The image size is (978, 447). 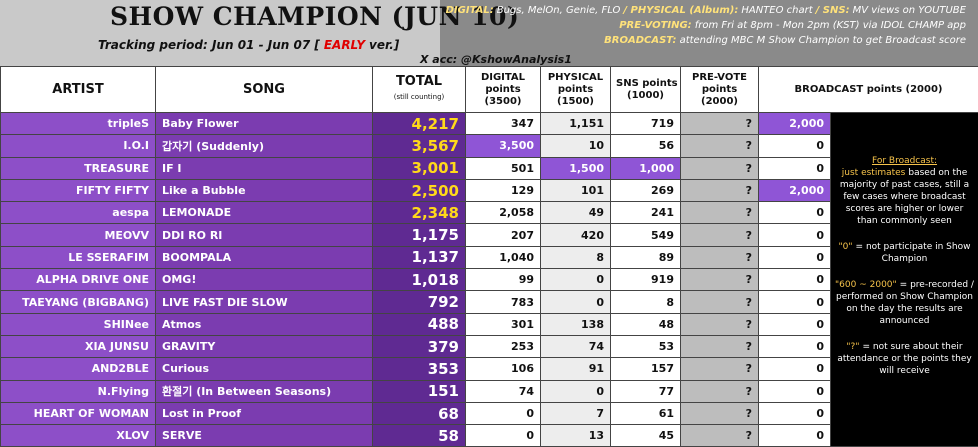 What do you see at coordinates (575, 257) in the screenshot?
I see `physical-cell: 8` at bounding box center [575, 257].